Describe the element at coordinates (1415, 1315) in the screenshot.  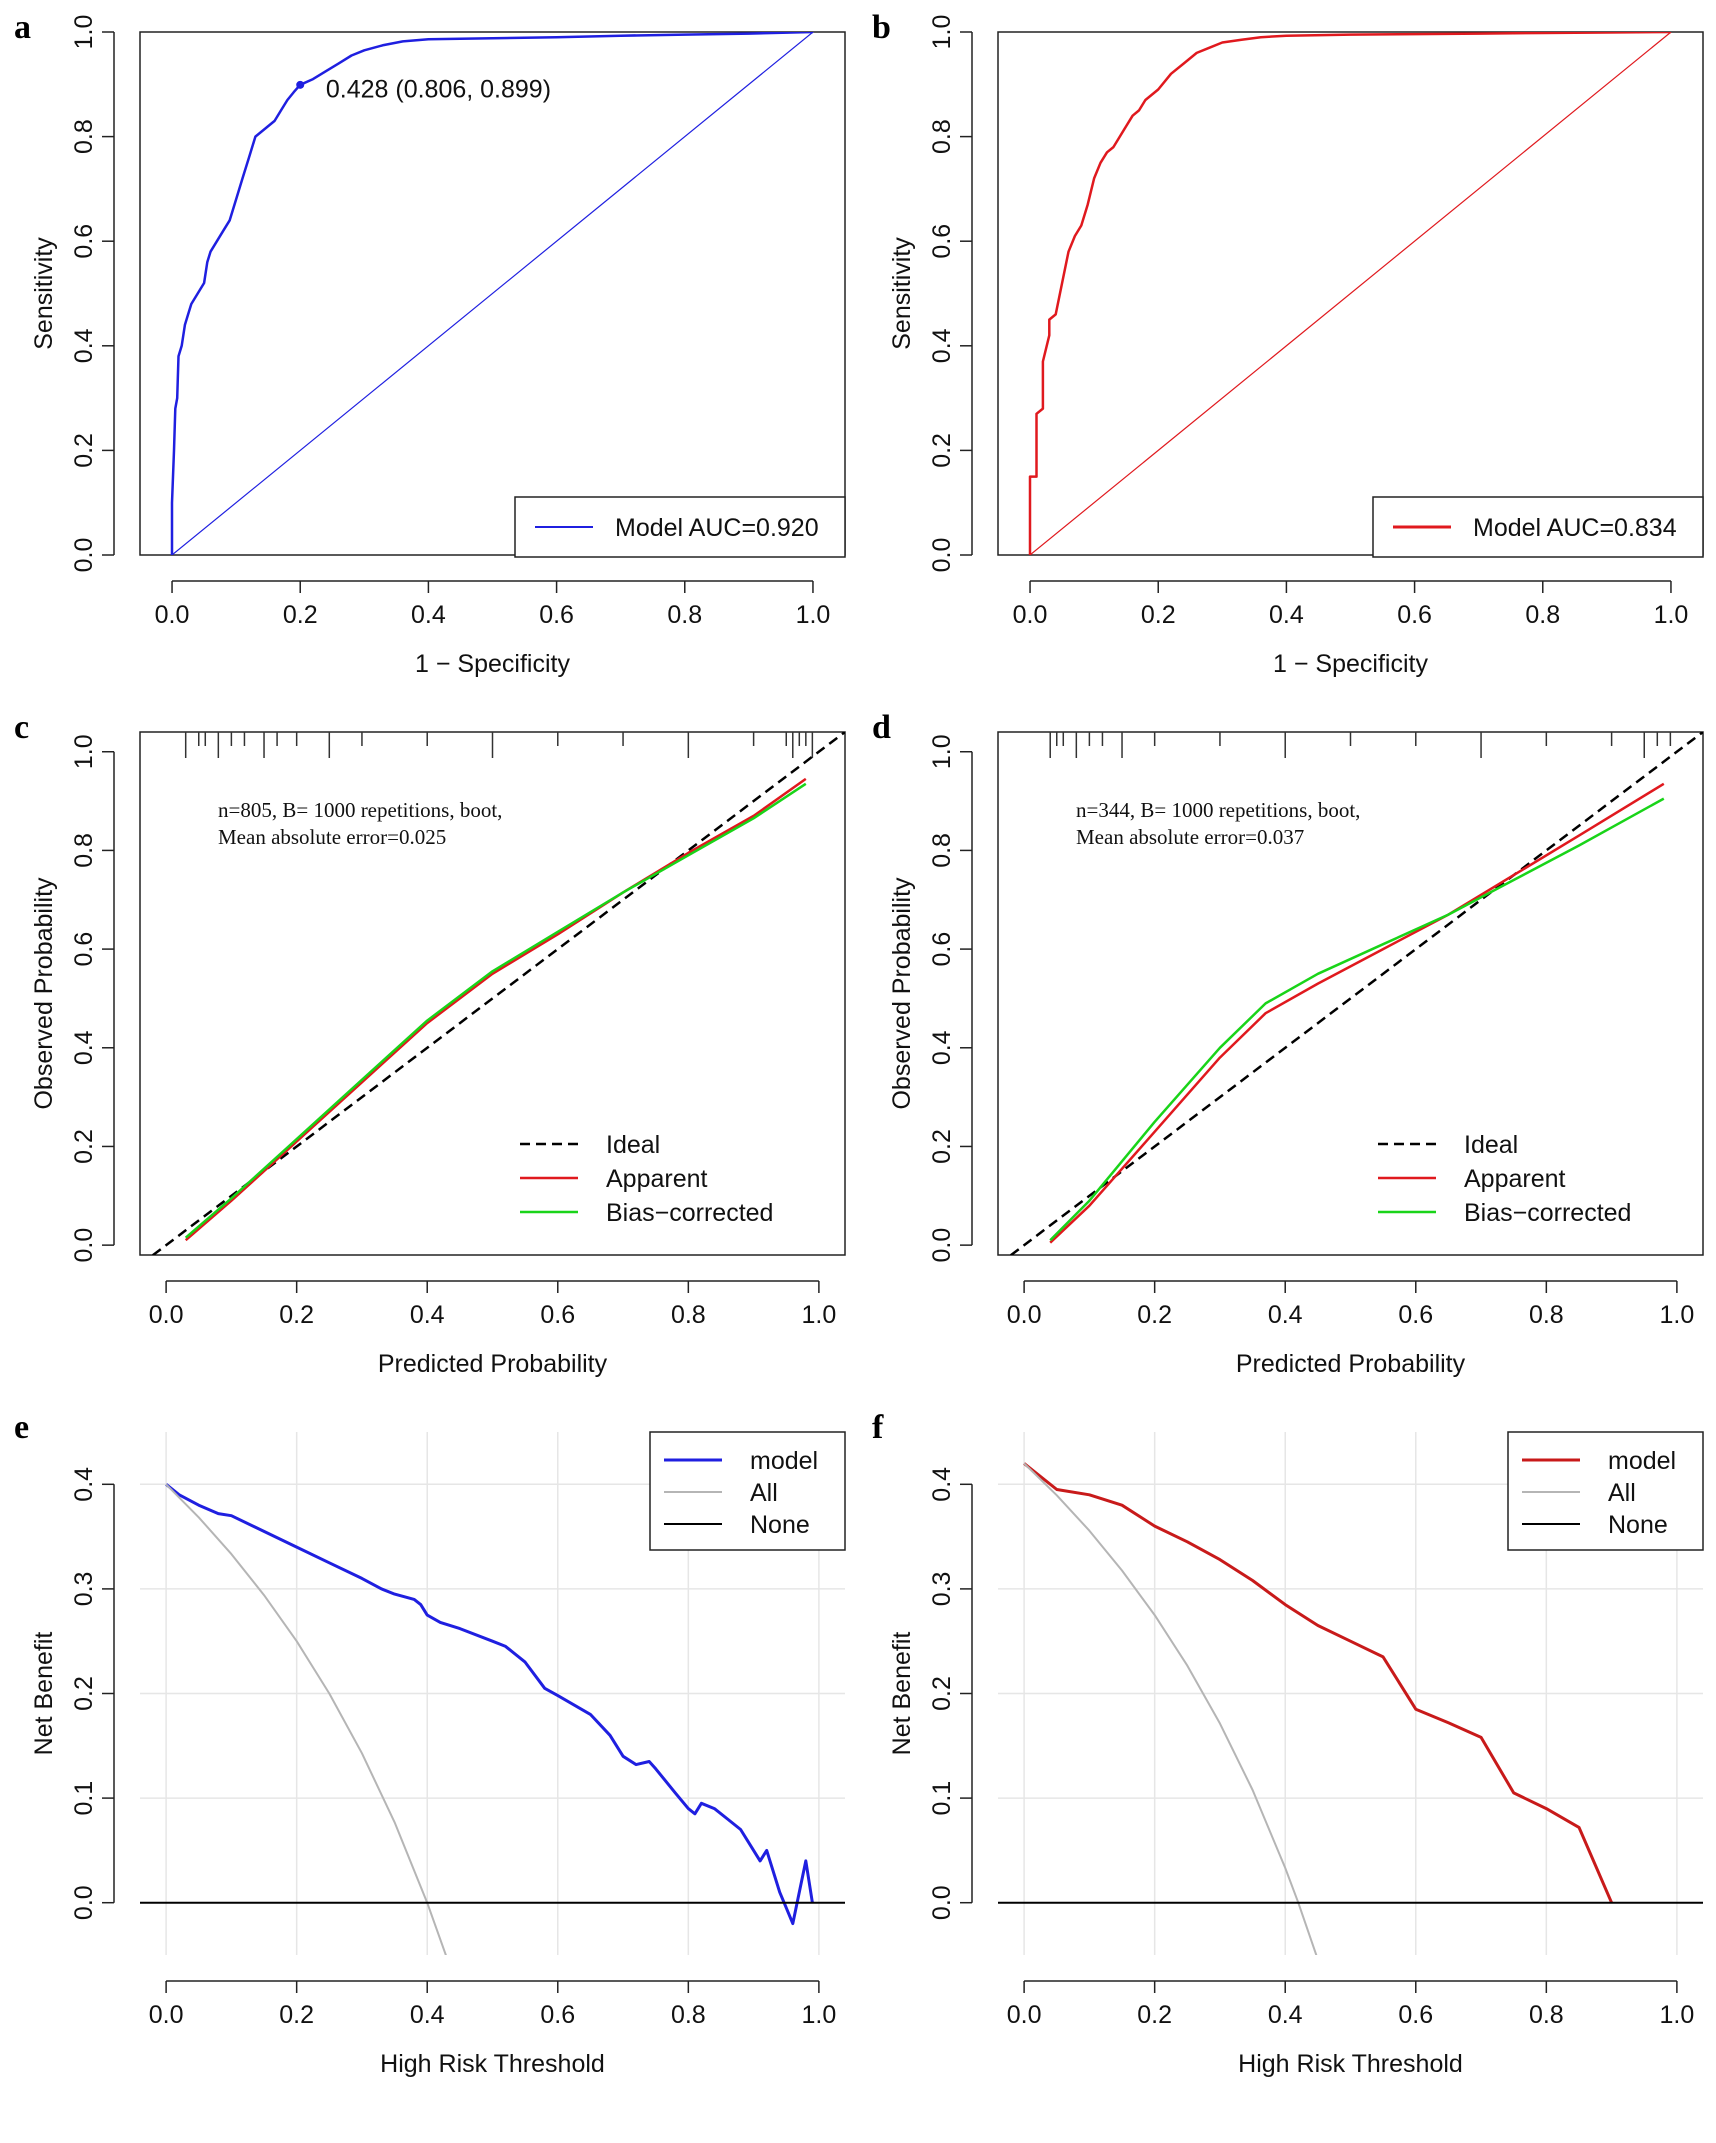
I see `x-tick-label-d-3: 0.6` at that location.